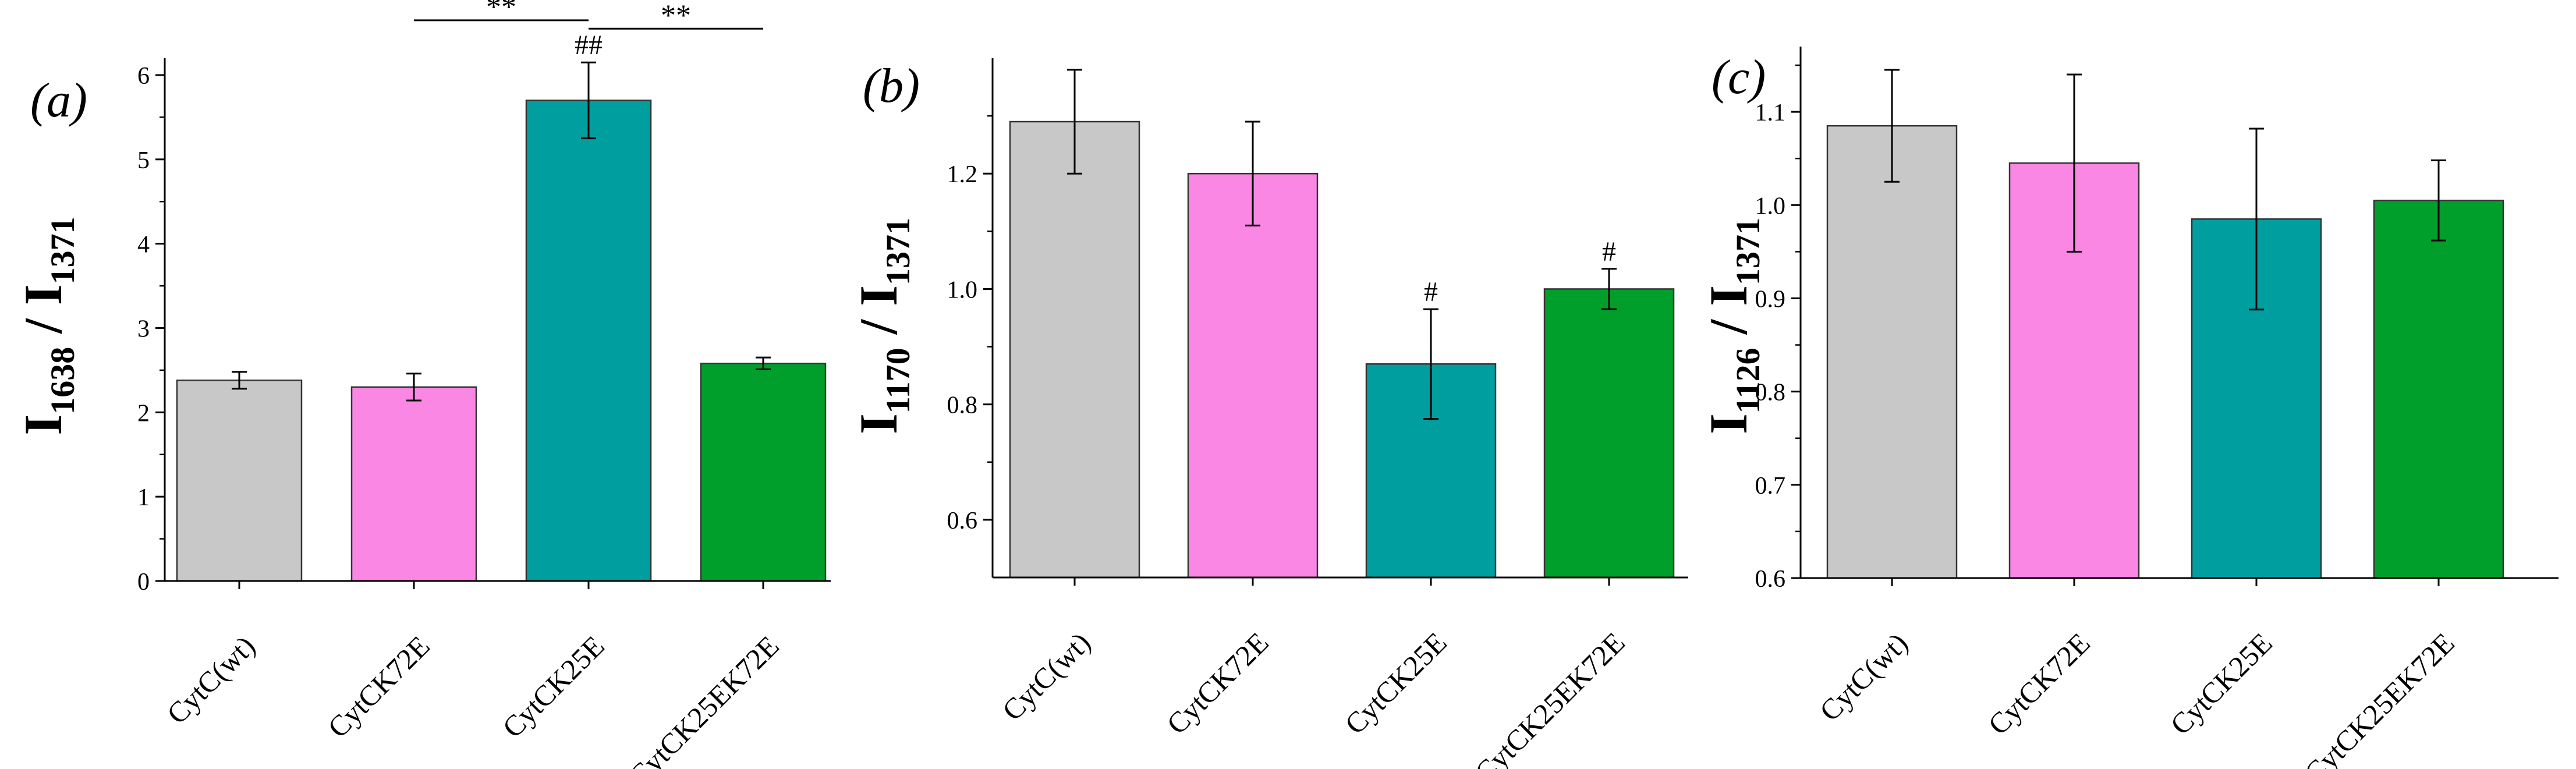 The height and width of the screenshot is (769, 2576). What do you see at coordinates (1770, 113) in the screenshot?
I see `y-tick-label: 1.1` at bounding box center [1770, 113].